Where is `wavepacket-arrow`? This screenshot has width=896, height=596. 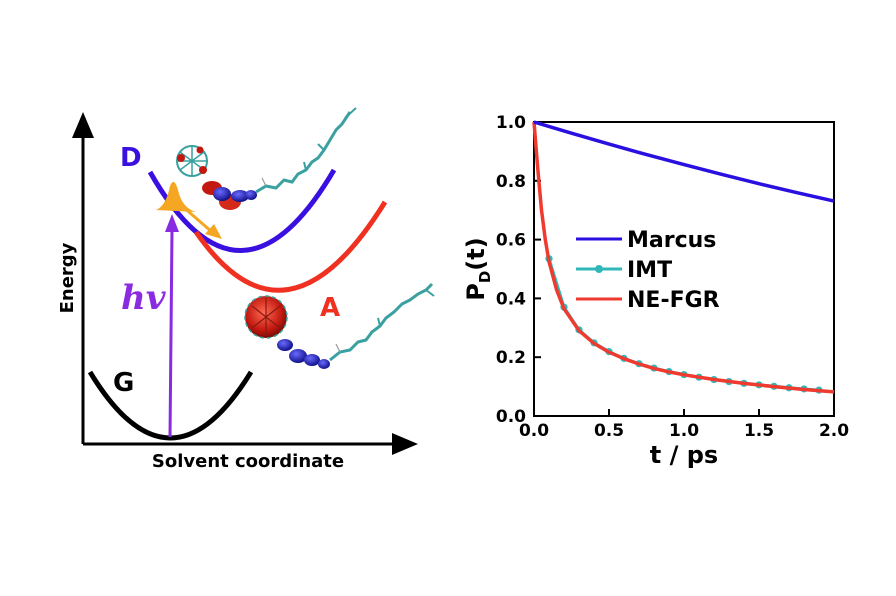
wavepacket-arrow is located at coordinates (197, 219).